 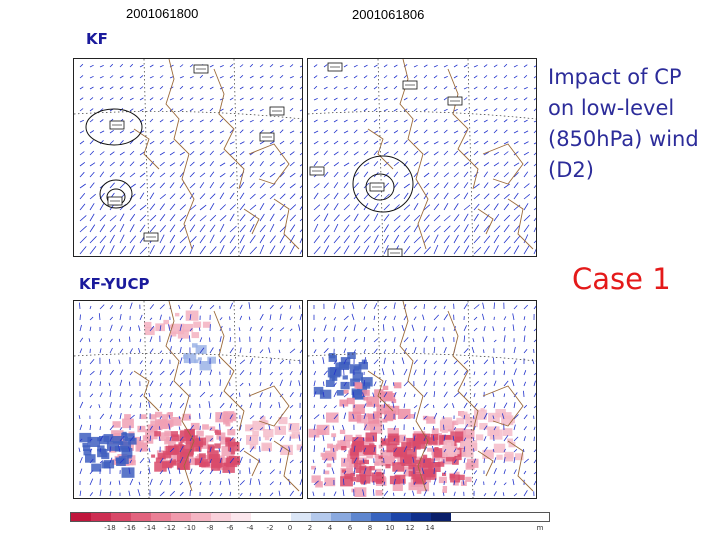 What do you see at coordinates (615, 77) in the screenshot?
I see `title-line-1: Impact of CP` at bounding box center [615, 77].